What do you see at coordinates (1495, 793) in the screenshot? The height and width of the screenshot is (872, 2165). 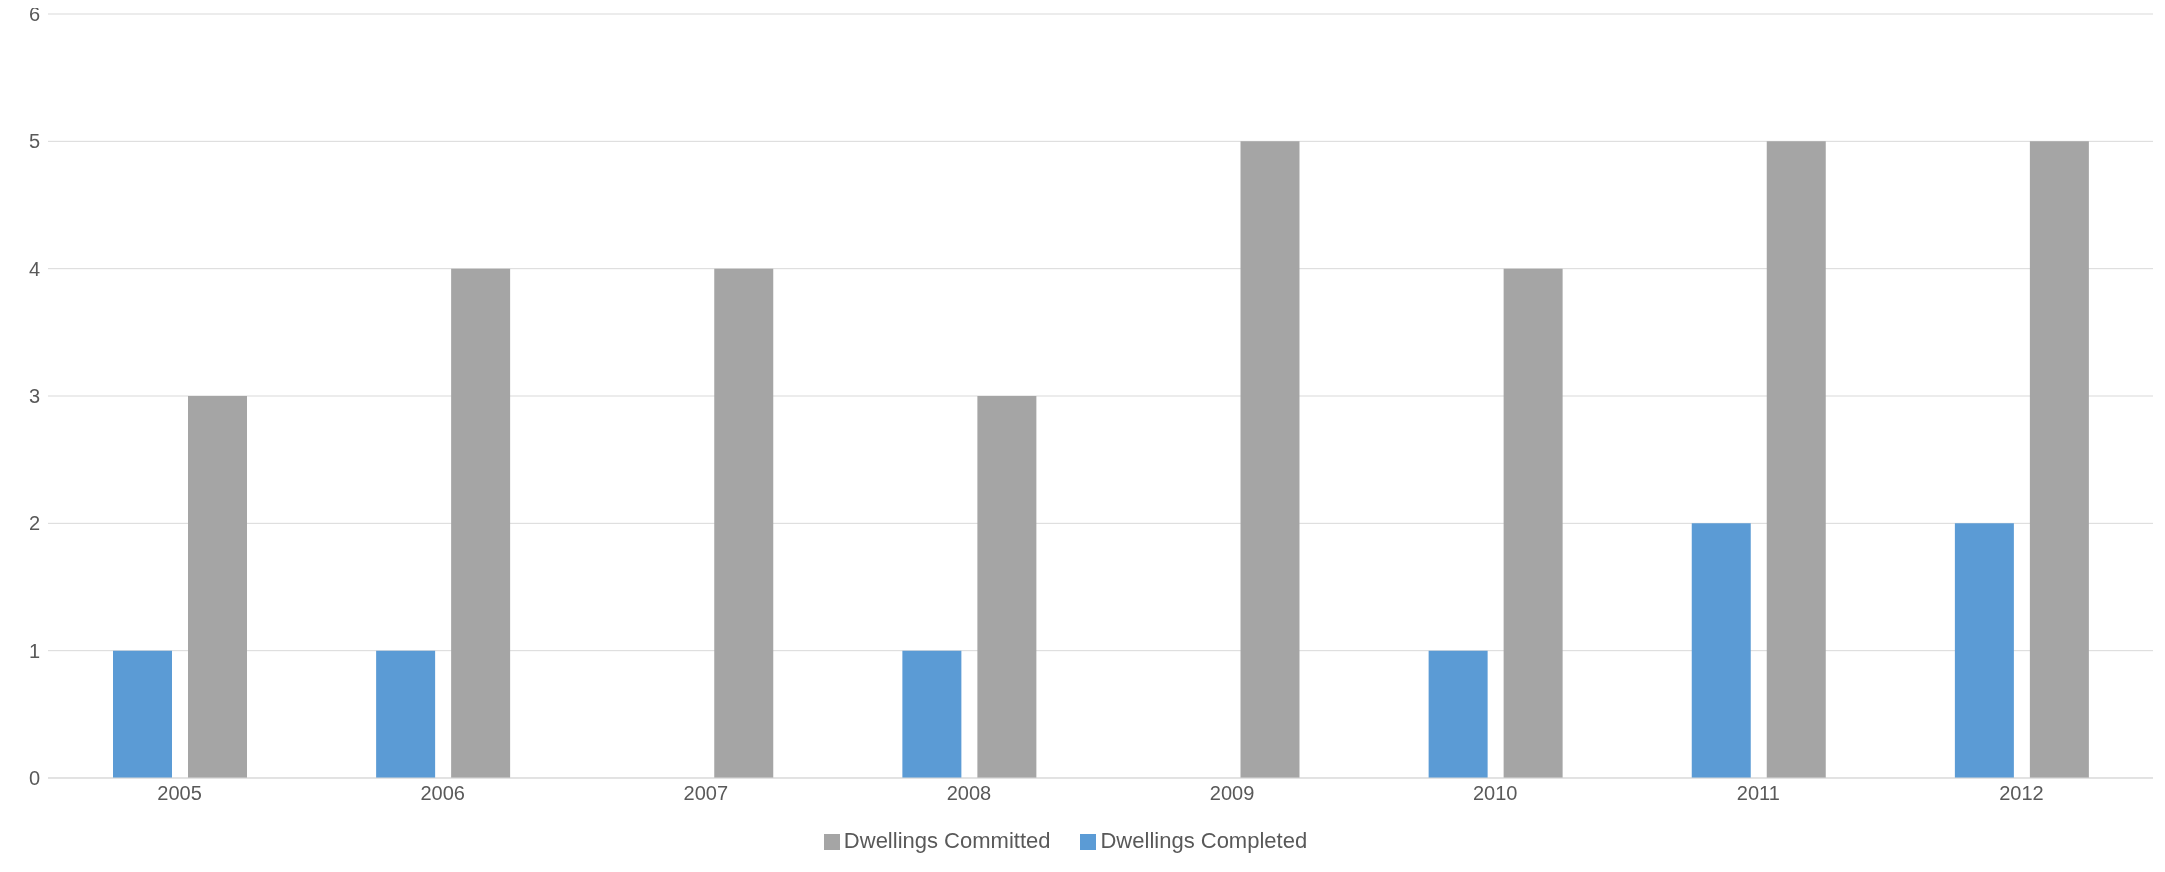 I see `x-tick-label: 2010` at bounding box center [1495, 793].